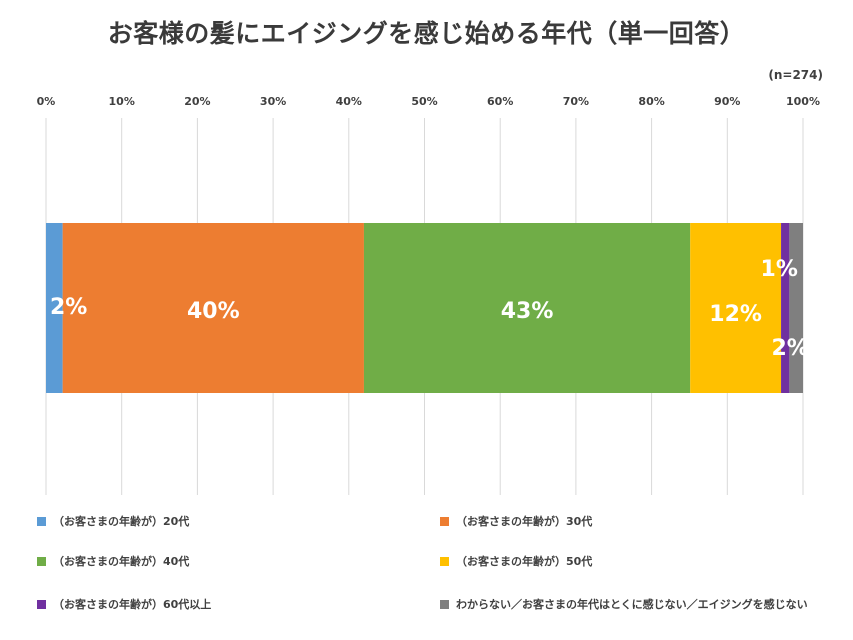 Image resolution: width=853 pixels, height=640 pixels. I want to click on legend-label: わからない／お客さまの年代はとくに感じない／エイジングを感じない, so click(632, 604).